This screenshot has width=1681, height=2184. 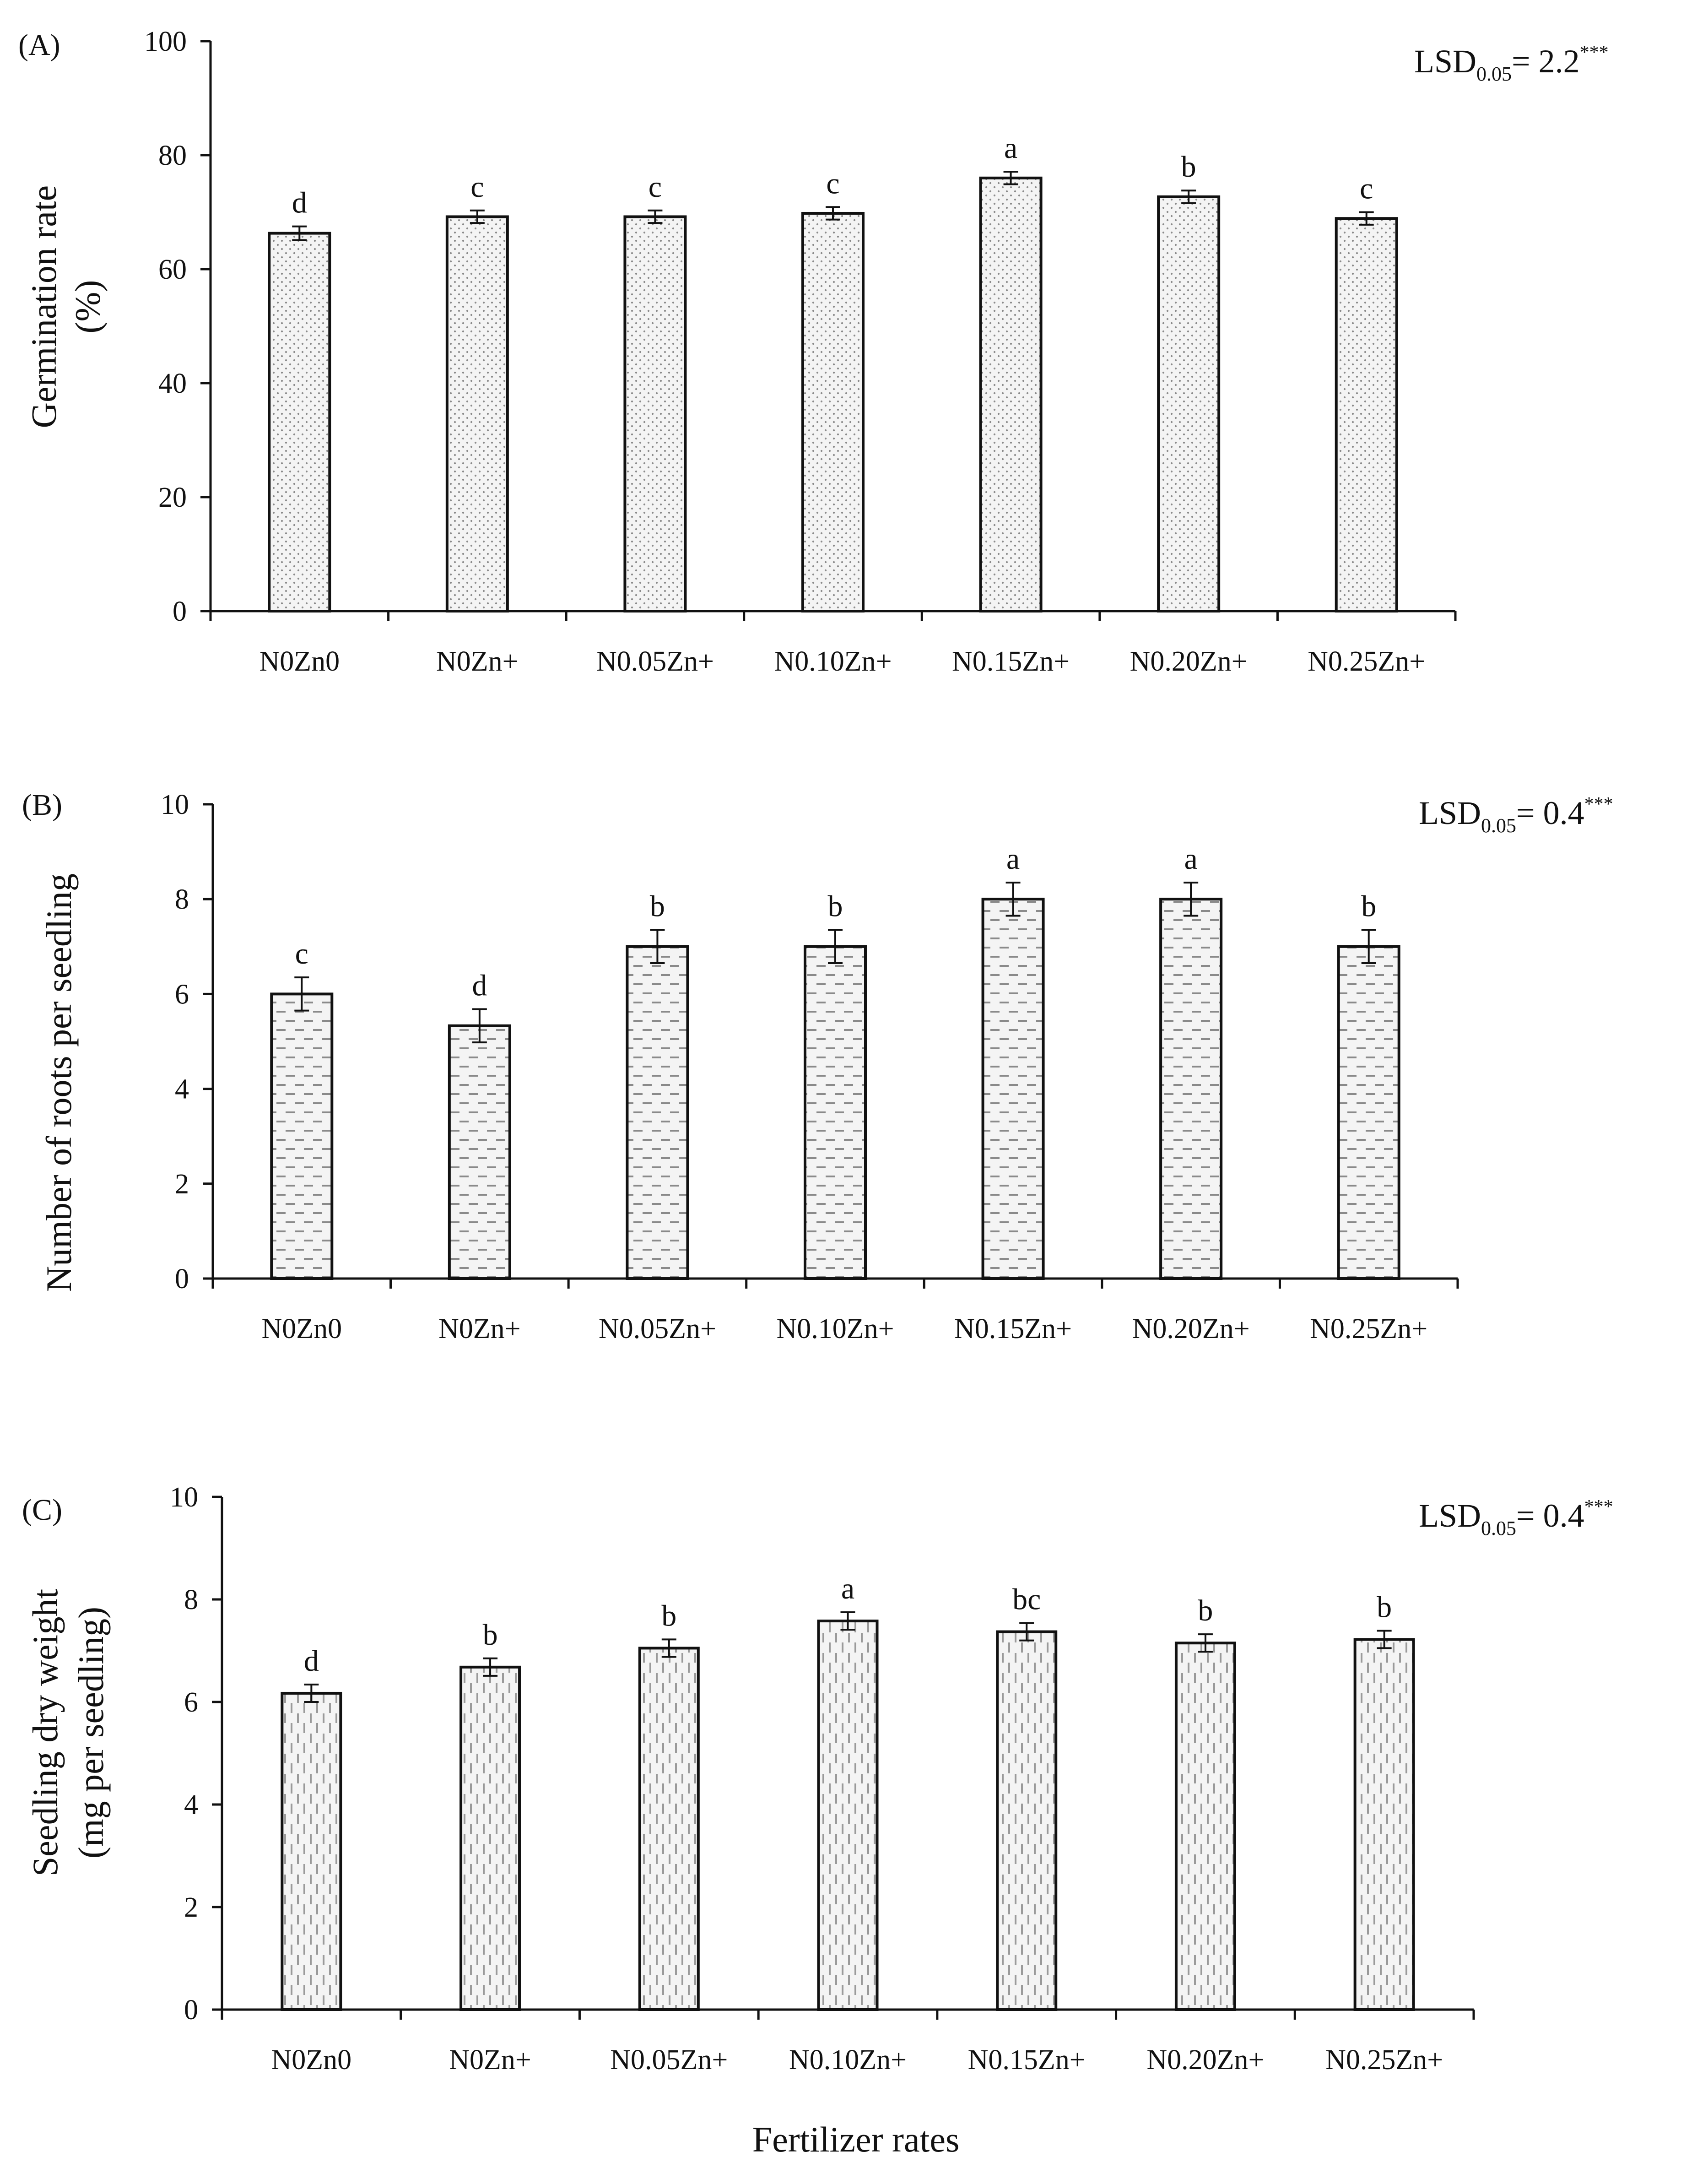 I want to click on panel-c-category-label: N0.05Zn+, so click(x=669, y=2060).